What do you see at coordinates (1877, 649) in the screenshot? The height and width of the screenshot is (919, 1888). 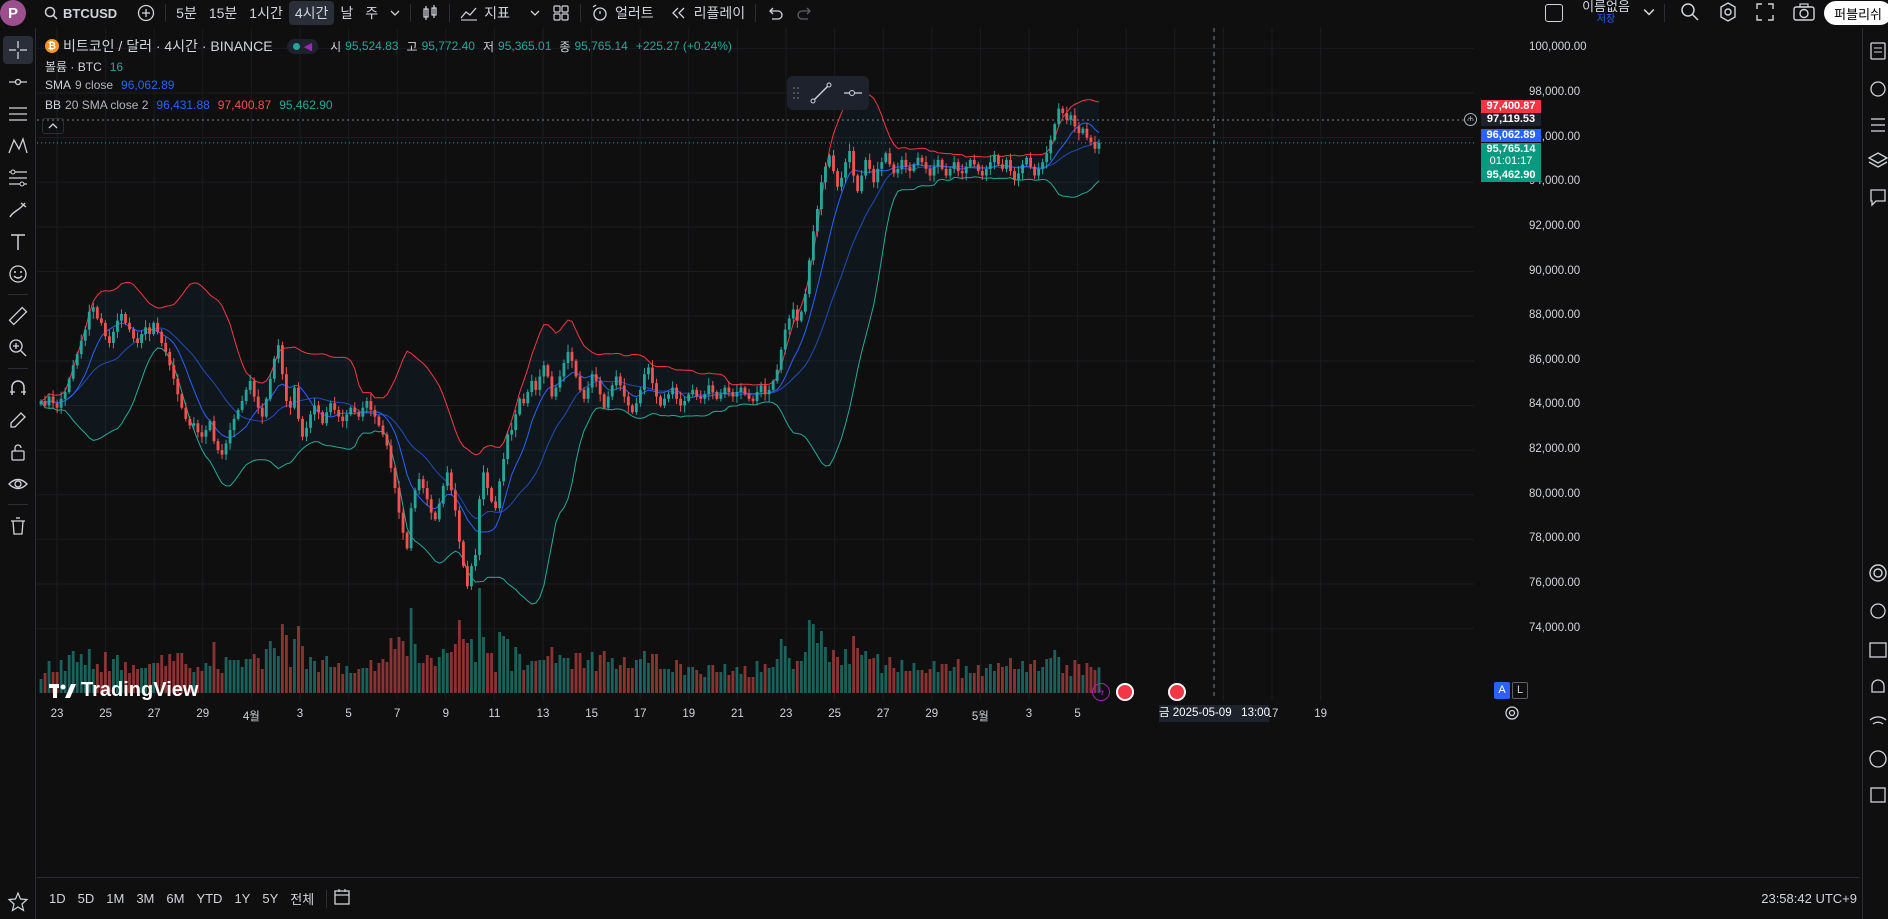 I see `calendar-icon` at bounding box center [1877, 649].